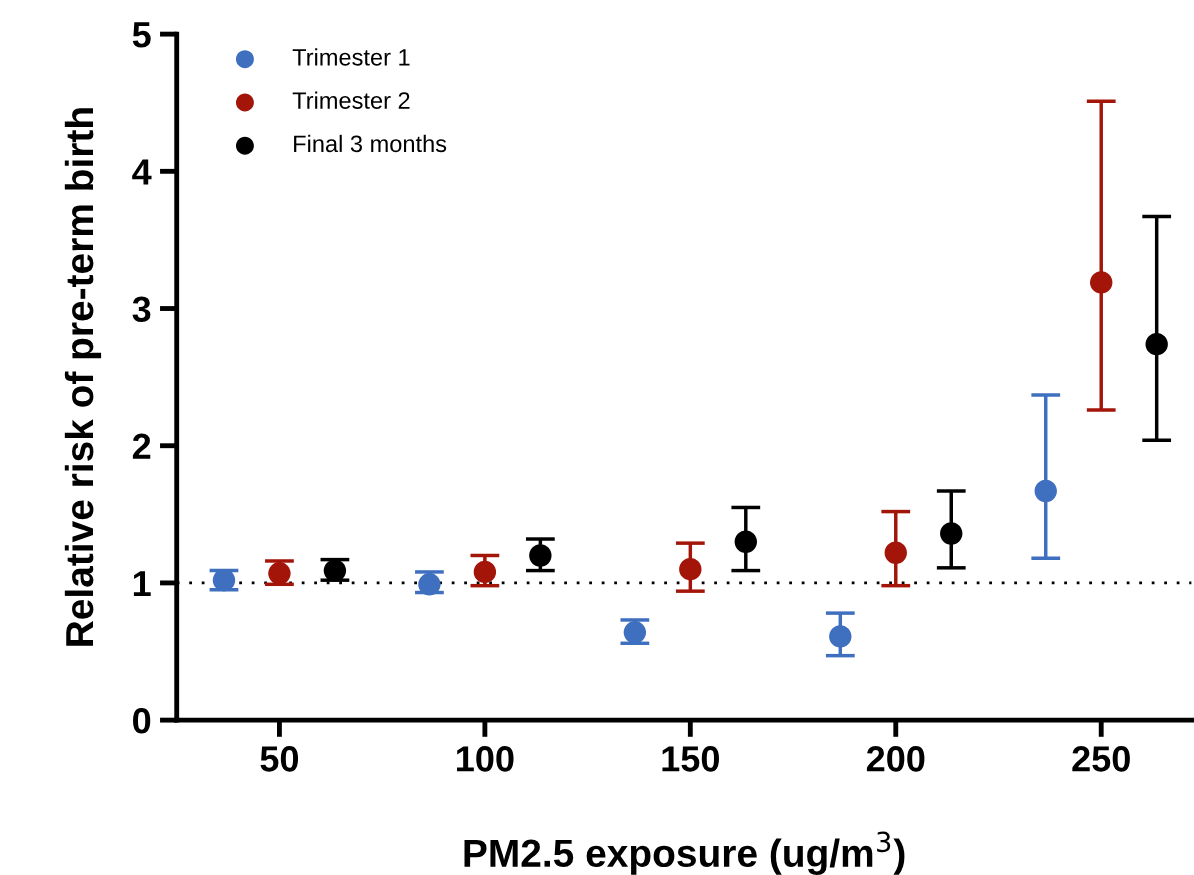 The width and height of the screenshot is (1194, 875). I want to click on legend-label: Trimester 1, so click(351, 57).